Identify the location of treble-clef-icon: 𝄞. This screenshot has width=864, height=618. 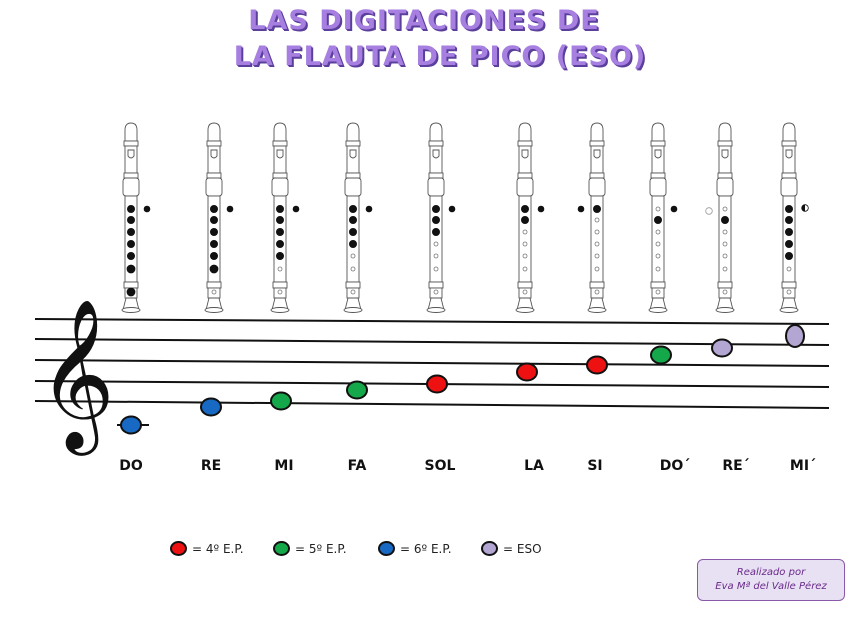
(76, 376).